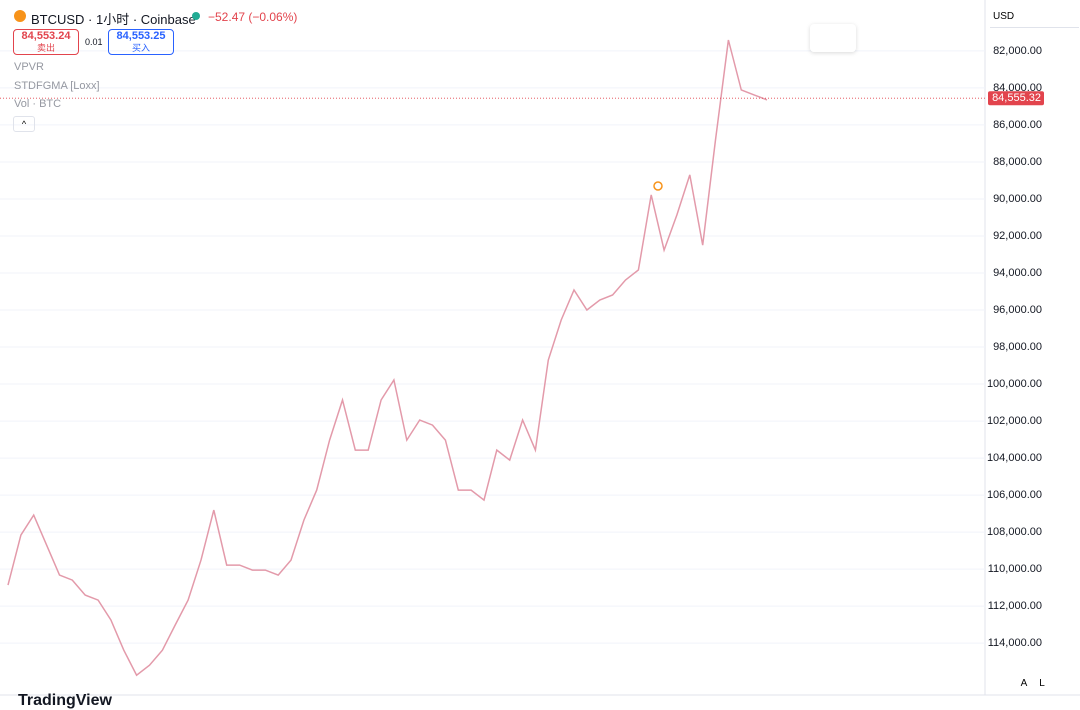 Image resolution: width=1080 pixels, height=710 pixels. I want to click on last-price-box, so click(1016, 98).